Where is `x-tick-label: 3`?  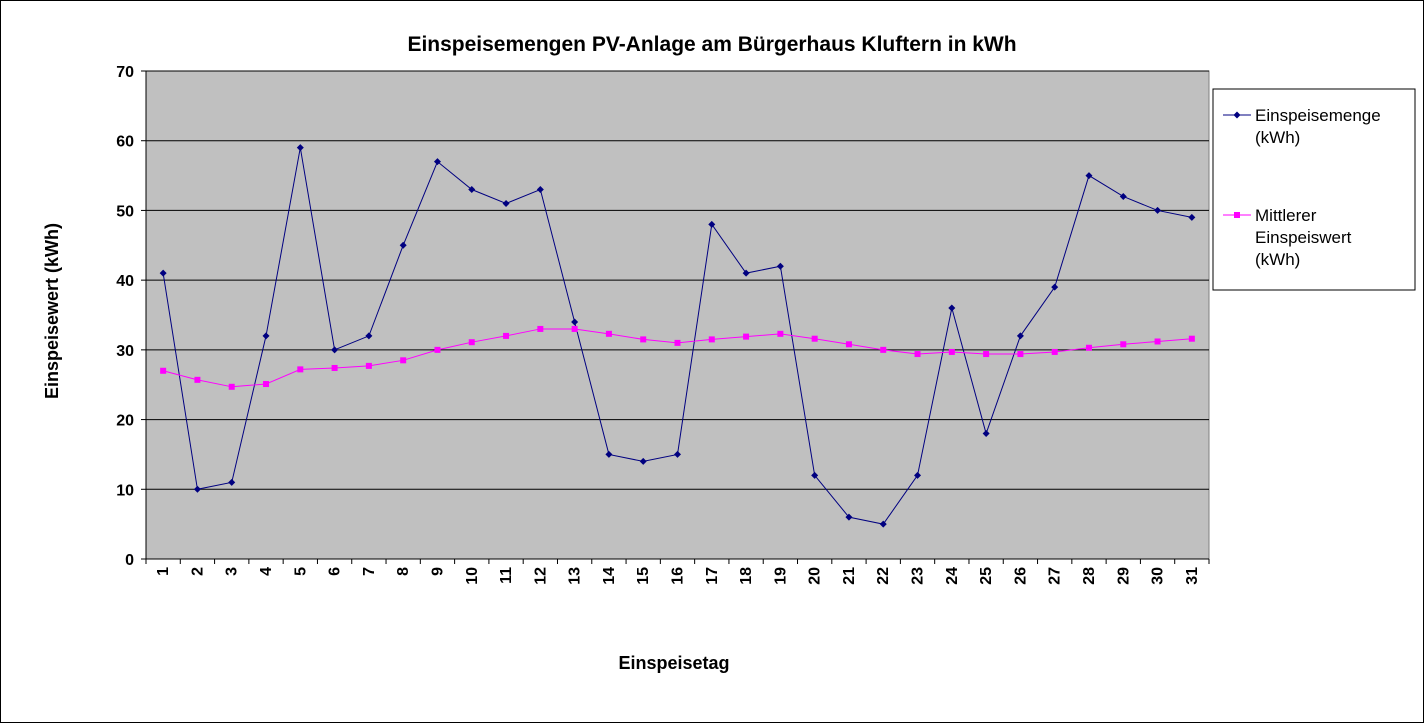
x-tick-label: 3 is located at coordinates (232, 571).